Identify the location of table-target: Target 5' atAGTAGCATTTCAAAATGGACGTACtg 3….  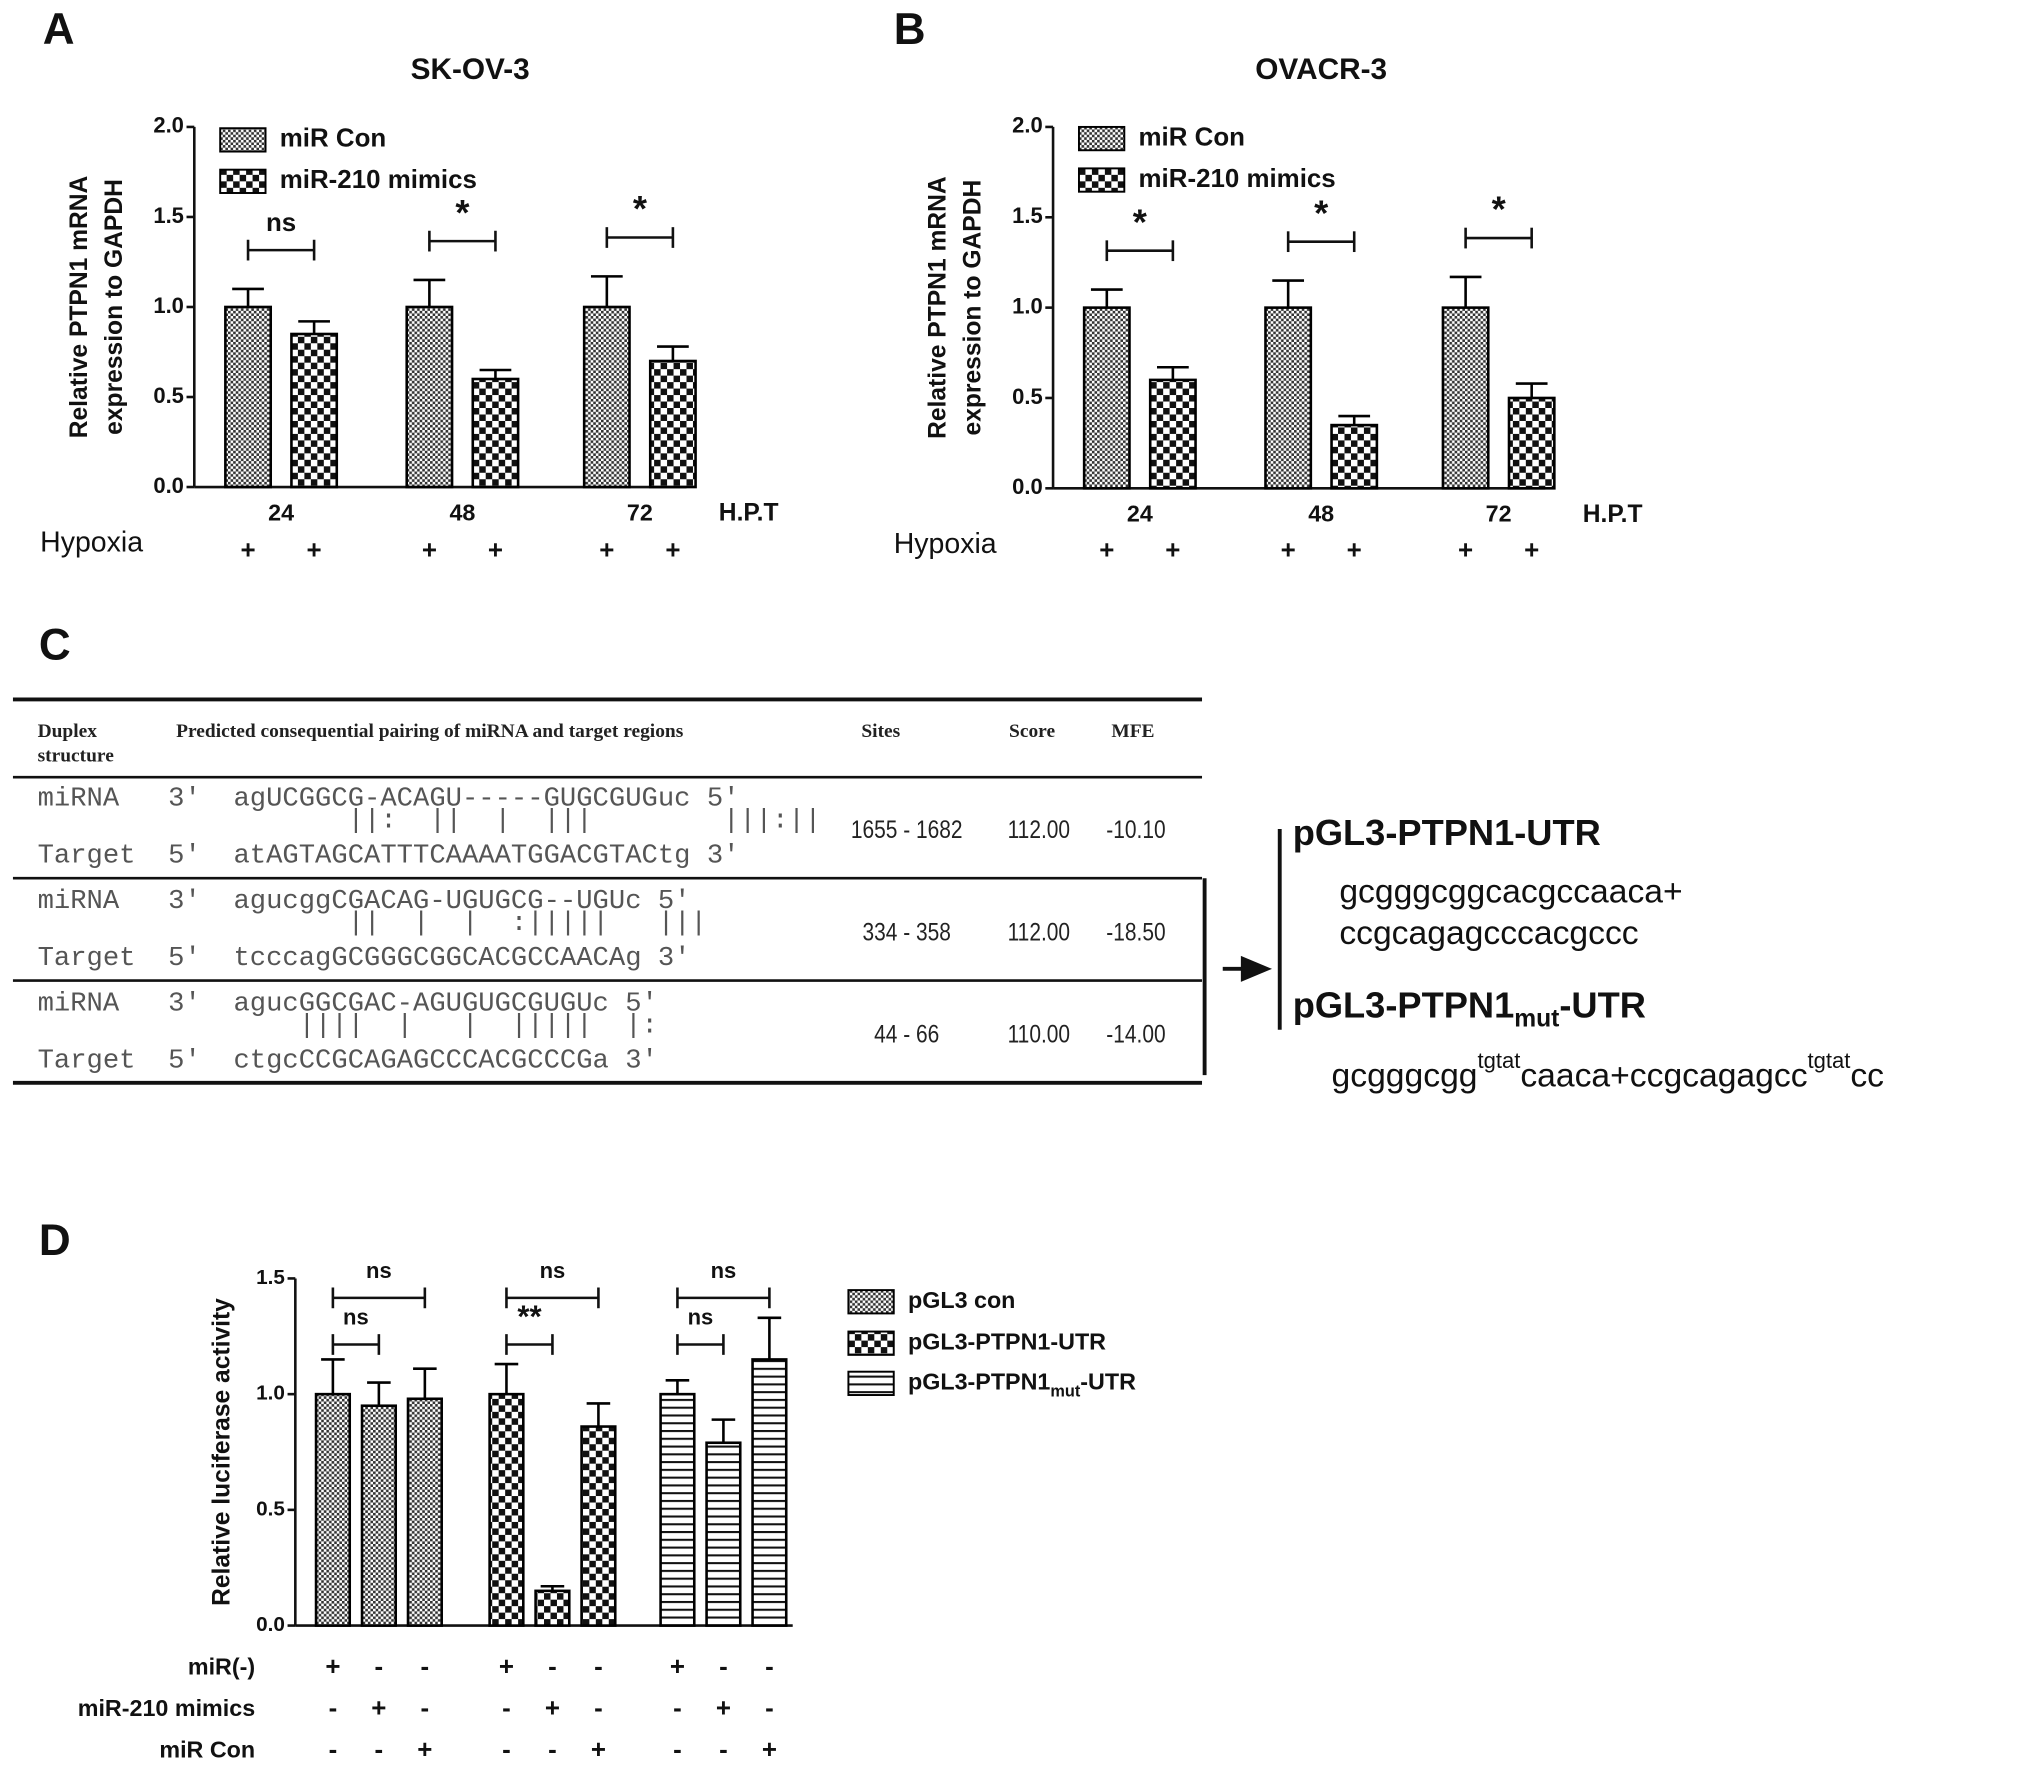
(388, 856).